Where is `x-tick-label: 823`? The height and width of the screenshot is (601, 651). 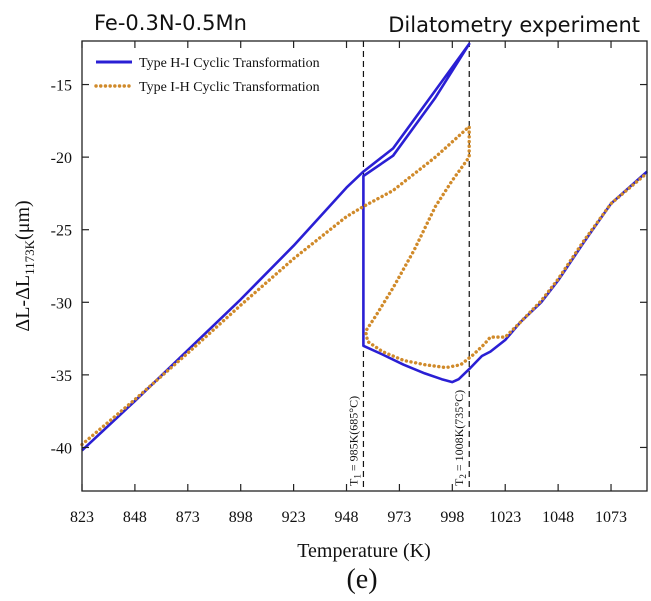
x-tick-label: 823 is located at coordinates (82, 517).